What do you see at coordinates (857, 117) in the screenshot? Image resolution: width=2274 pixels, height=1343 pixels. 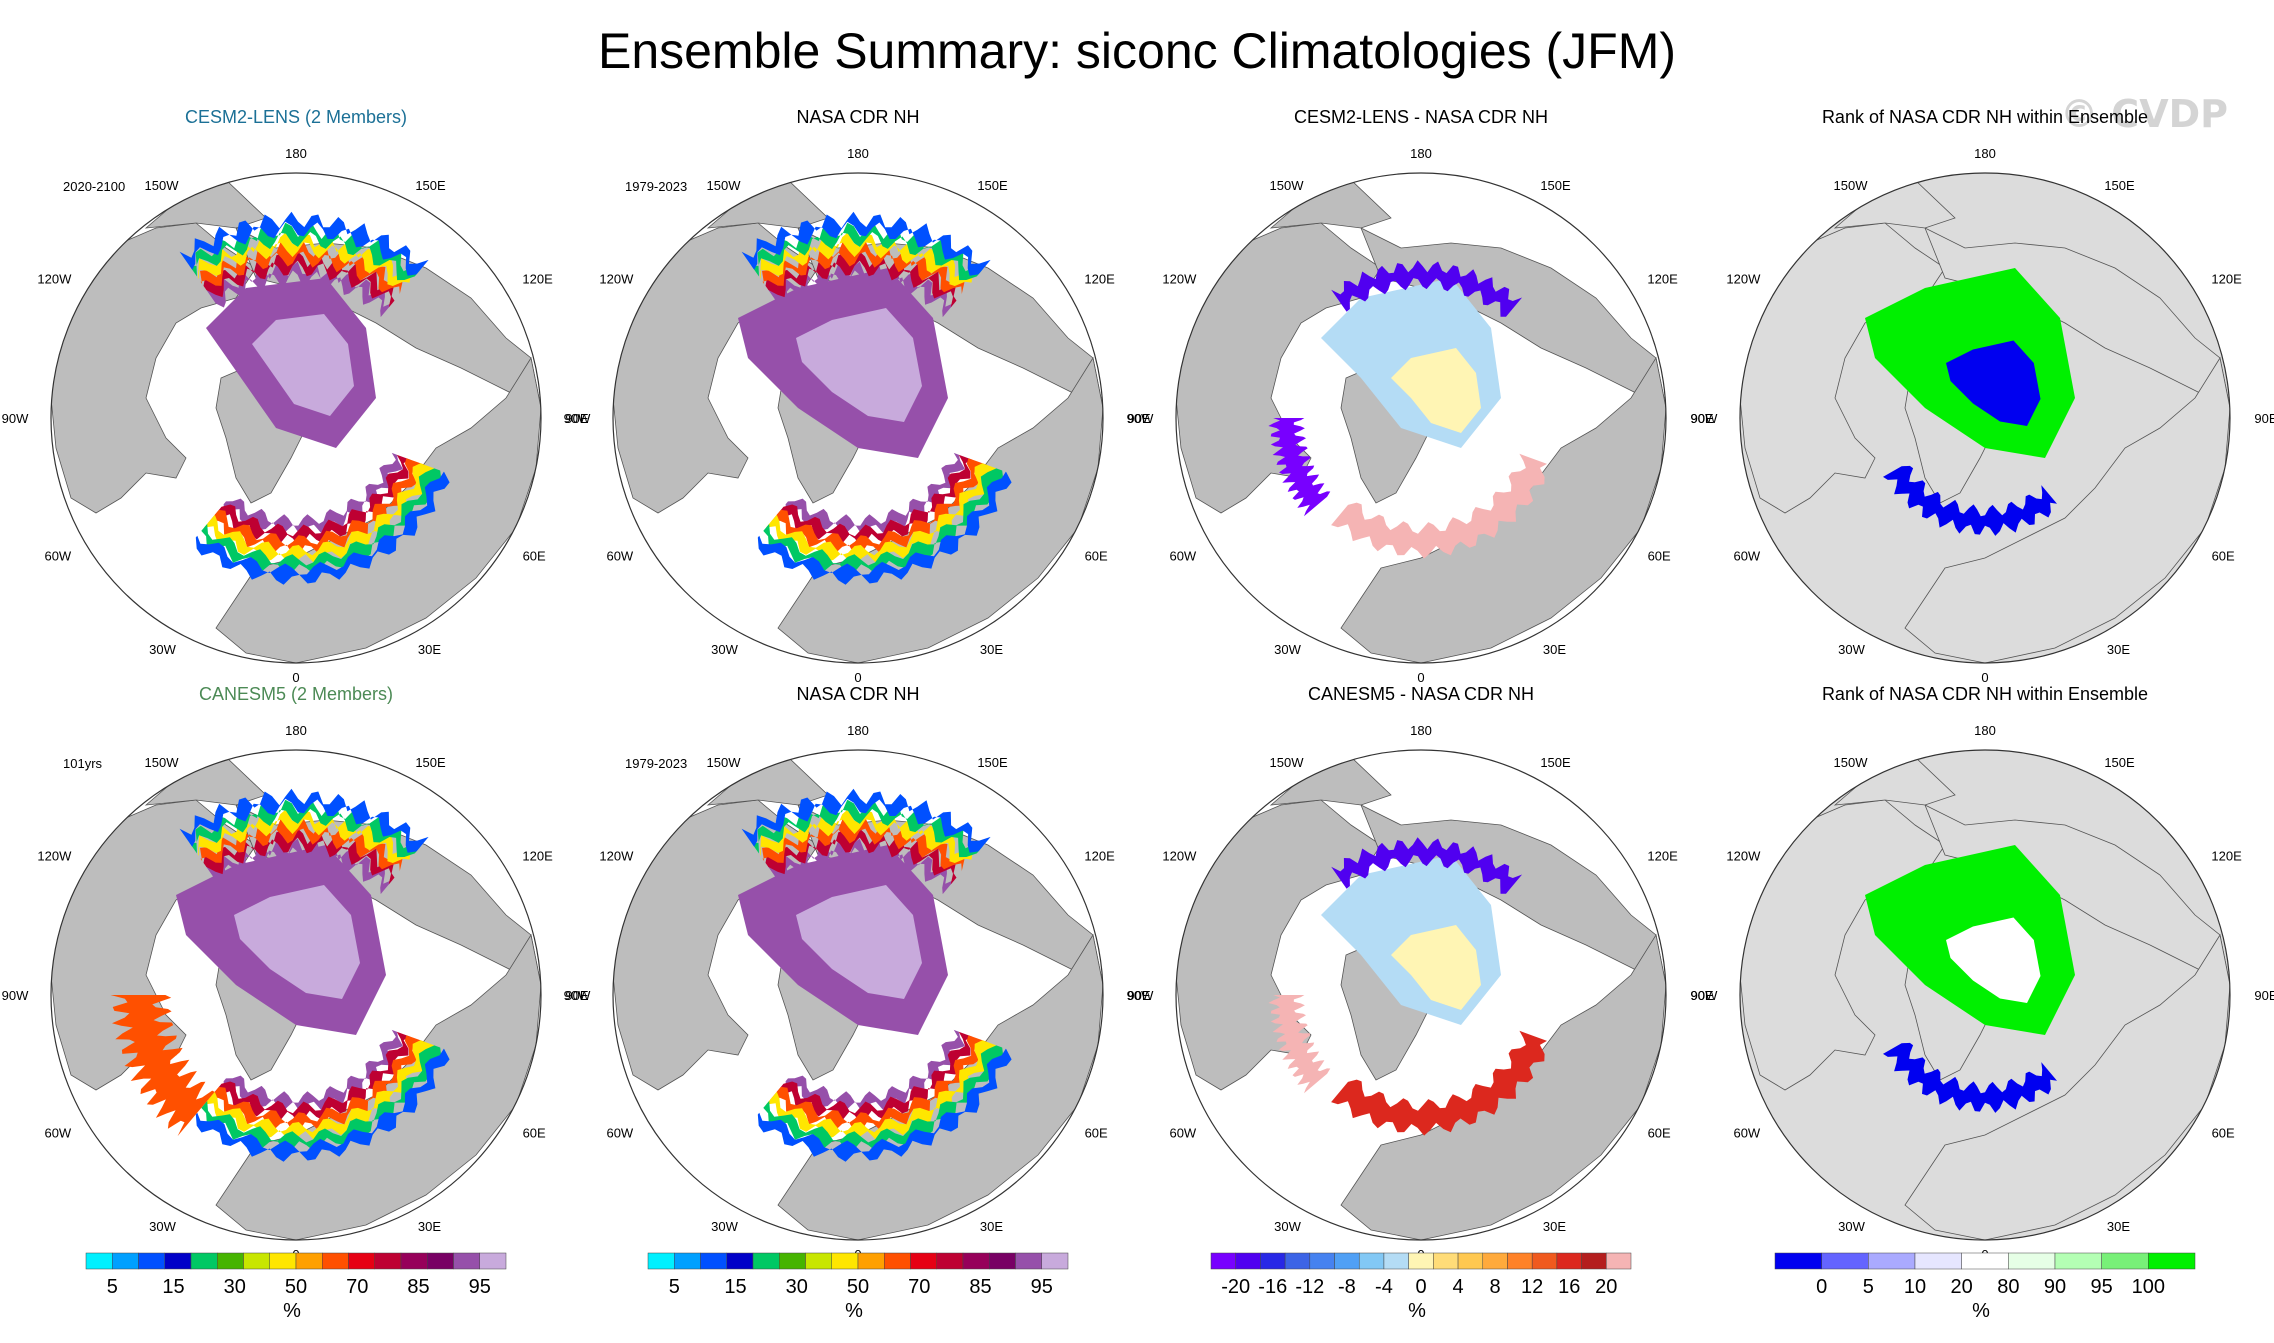 I see `panel-title: NASA CDR NH` at bounding box center [857, 117].